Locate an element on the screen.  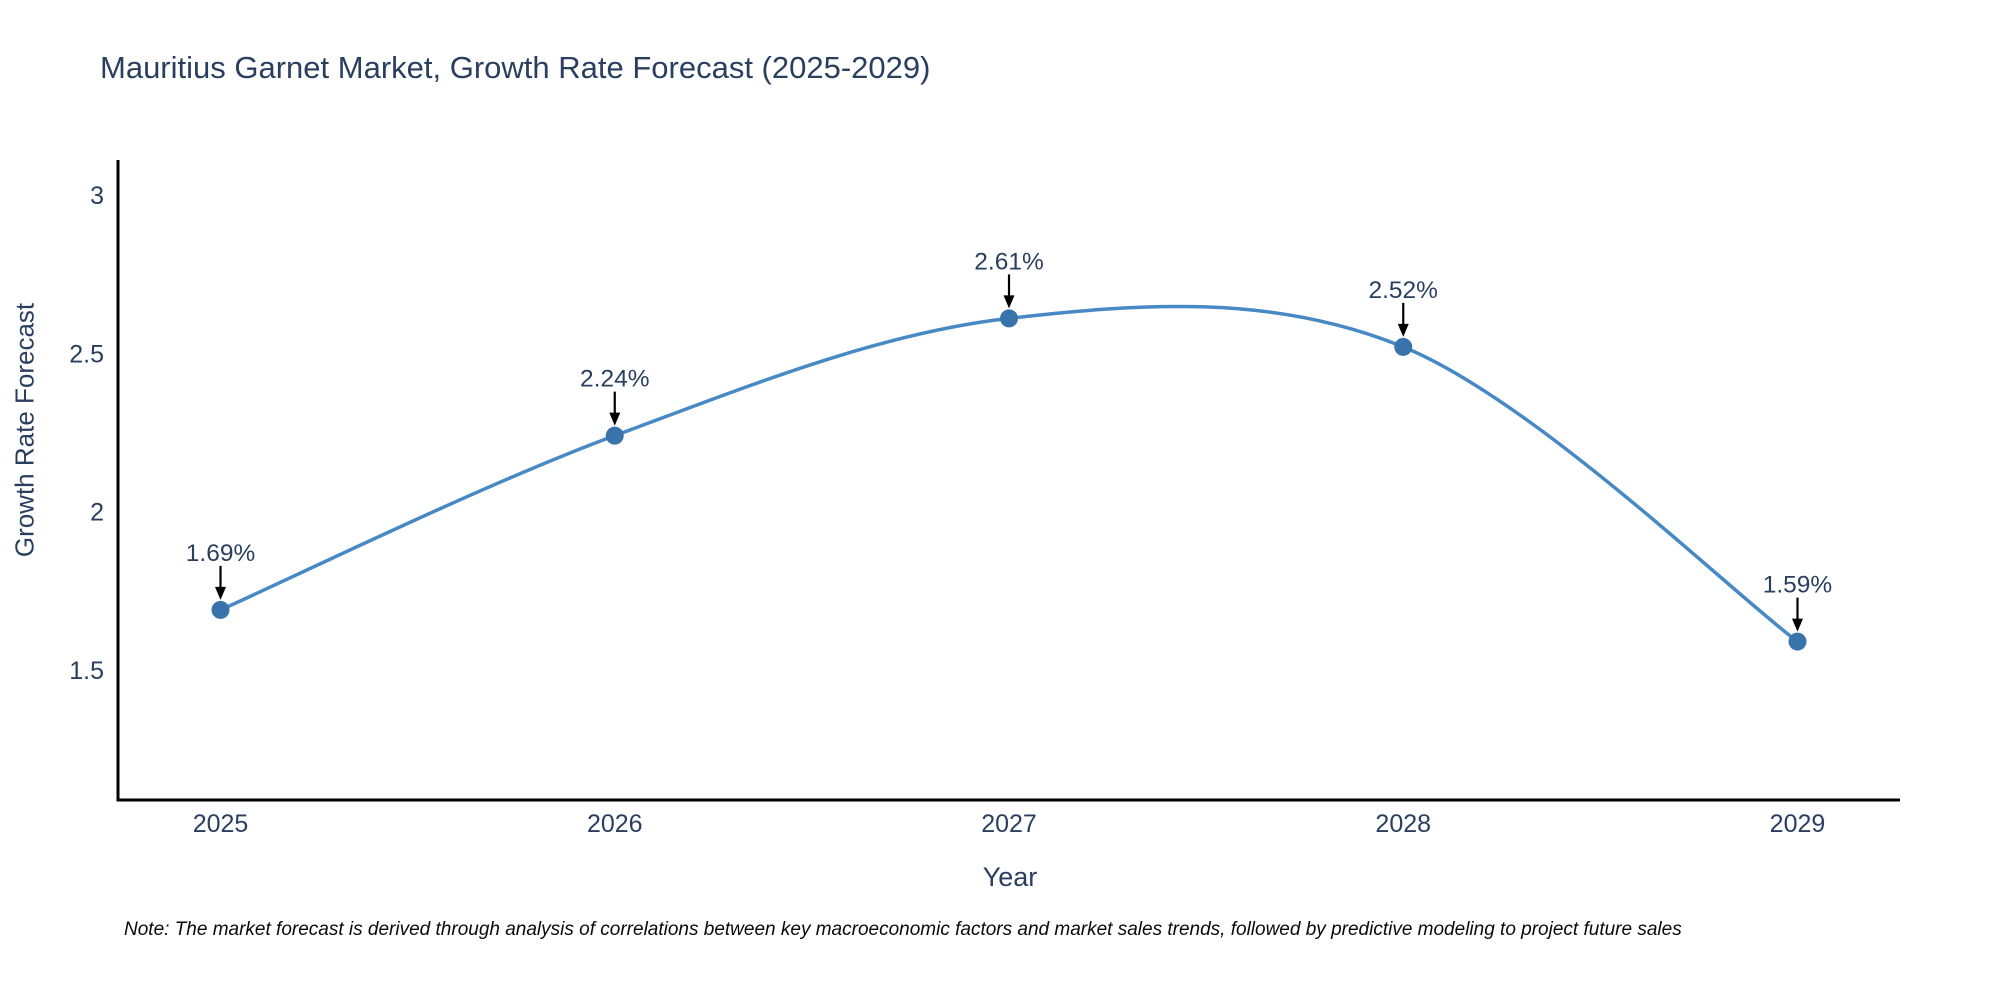
data-point-label: 2.24% is located at coordinates (614, 379).